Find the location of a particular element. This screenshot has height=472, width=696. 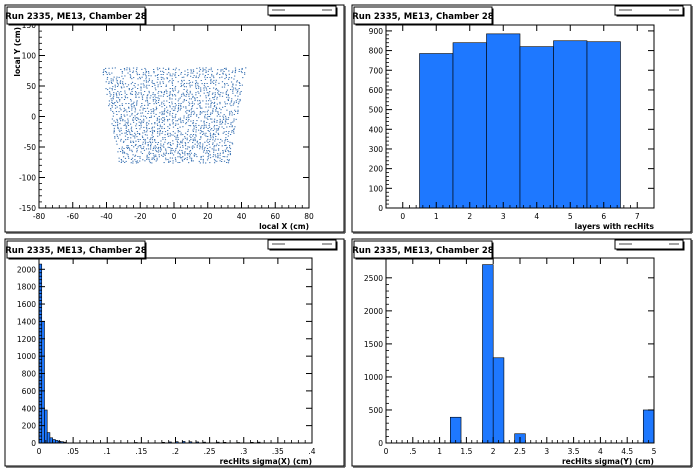

y-tick-label: 800 is located at coordinates (376, 51).